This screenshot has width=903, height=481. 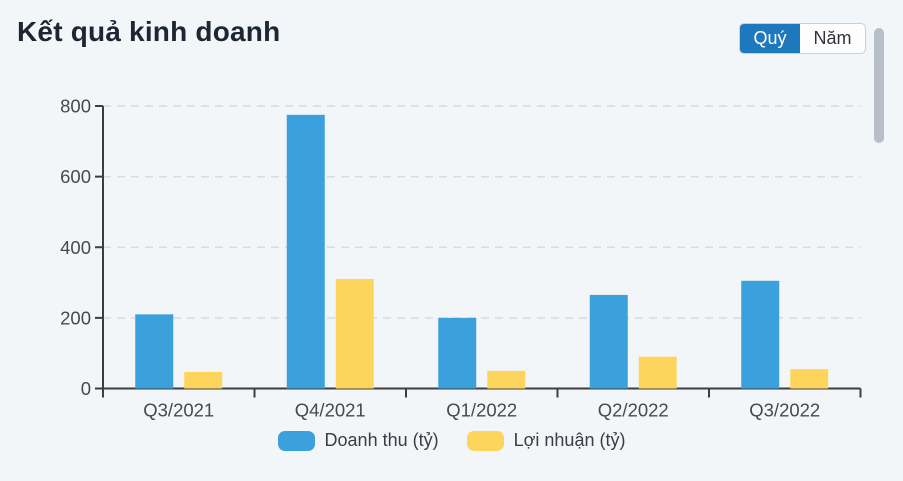 What do you see at coordinates (457, 353) in the screenshot?
I see `bar-revenue-Q1-2022` at bounding box center [457, 353].